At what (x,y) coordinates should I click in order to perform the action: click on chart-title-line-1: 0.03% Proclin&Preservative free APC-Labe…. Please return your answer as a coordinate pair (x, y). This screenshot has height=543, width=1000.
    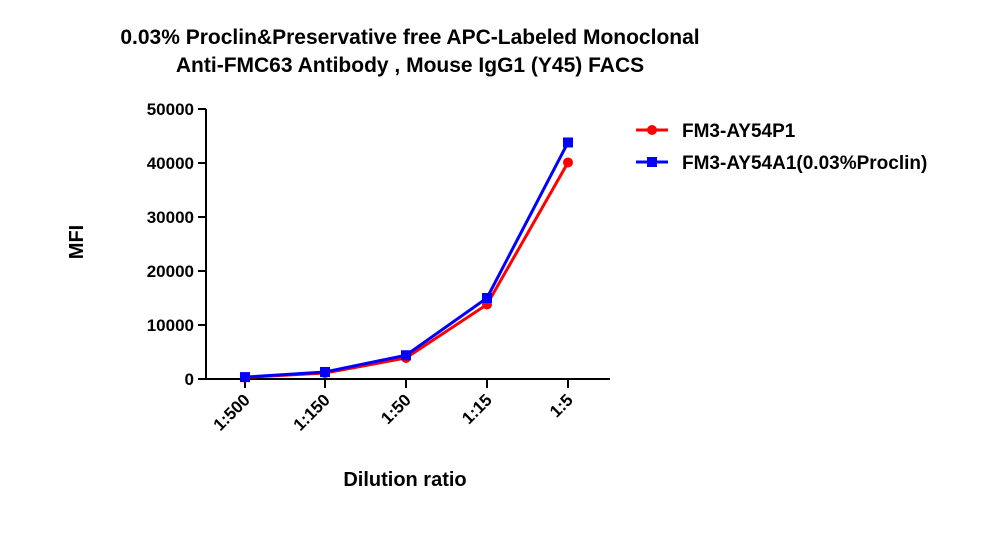
    Looking at the image, I should click on (409, 37).